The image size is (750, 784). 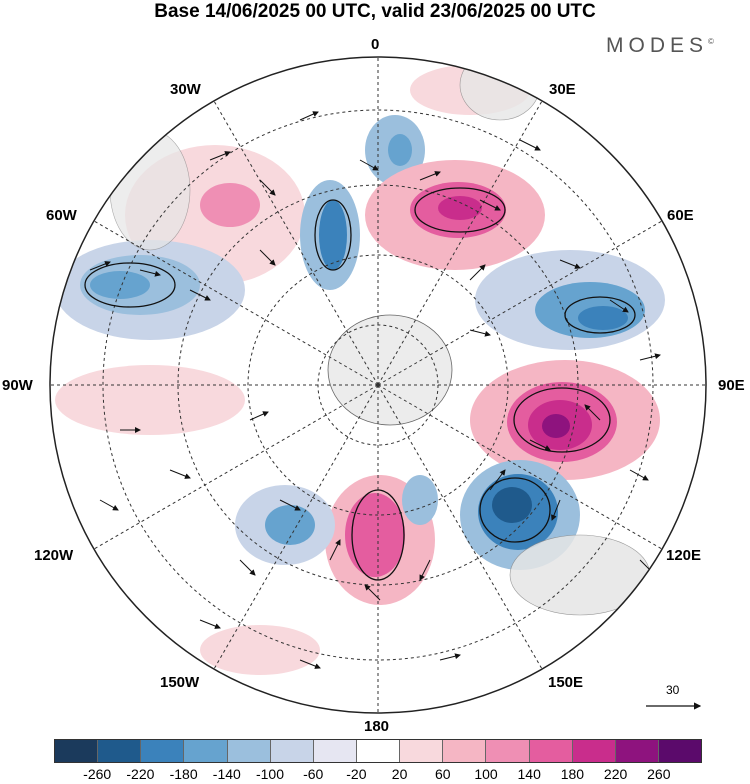 I want to click on lon-label-90e: 90E, so click(x=731, y=385).